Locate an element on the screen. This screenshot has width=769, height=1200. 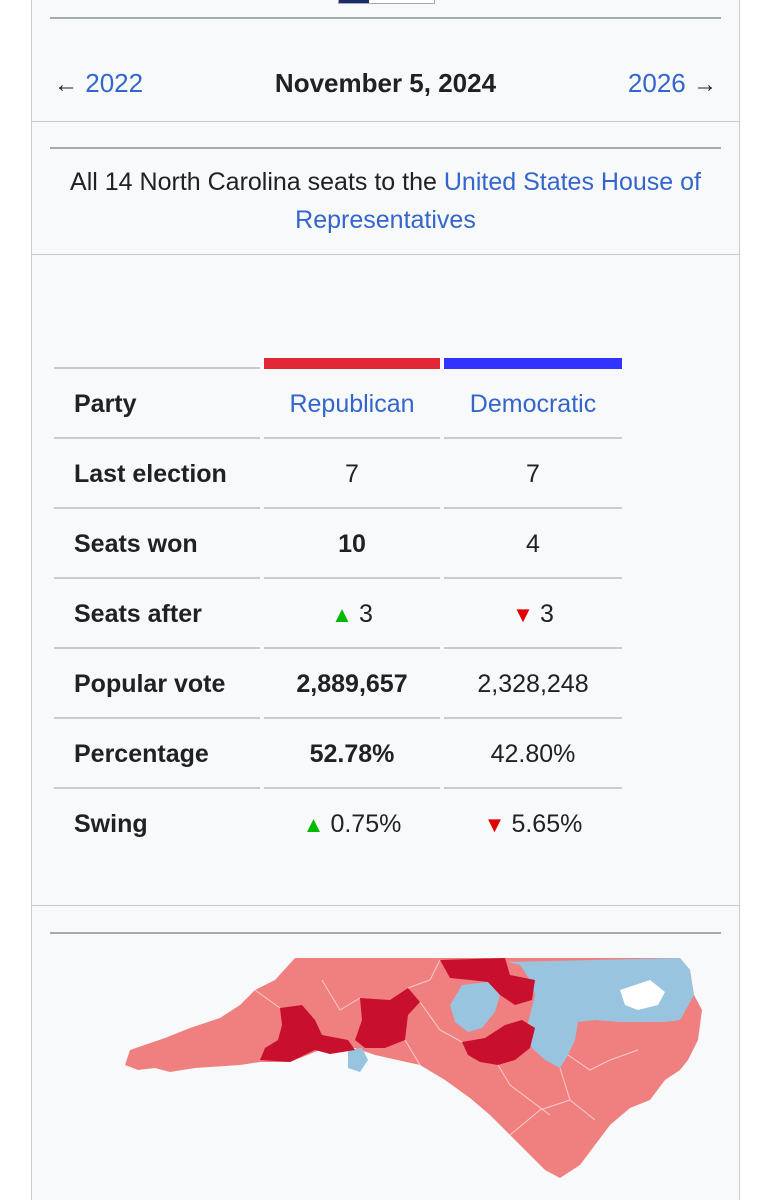
democratic-change: ▼ 5.65% is located at coordinates (533, 824).